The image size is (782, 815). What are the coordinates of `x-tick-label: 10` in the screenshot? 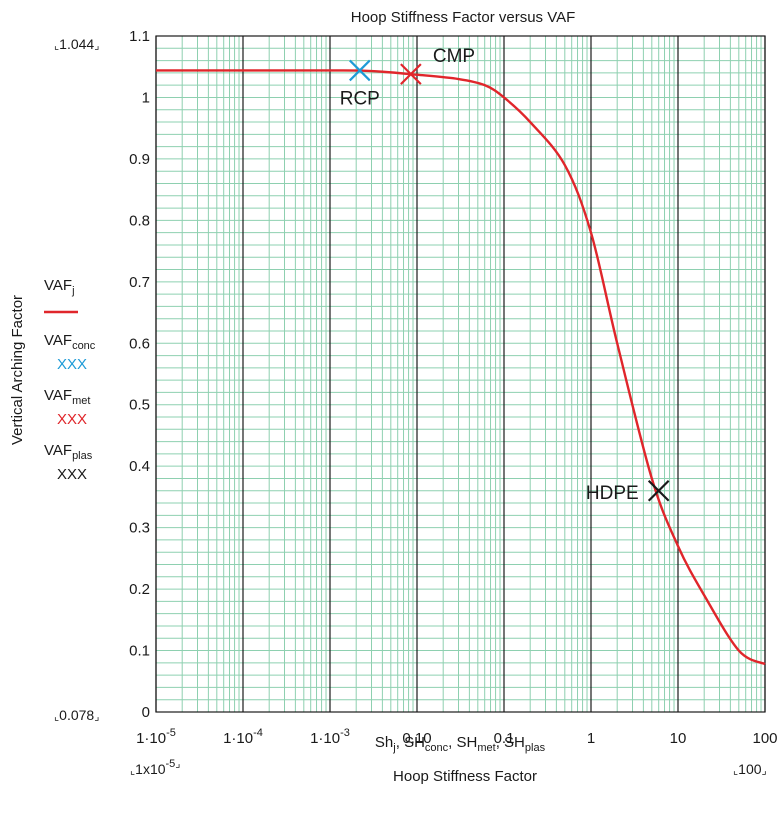 It's located at (678, 738).